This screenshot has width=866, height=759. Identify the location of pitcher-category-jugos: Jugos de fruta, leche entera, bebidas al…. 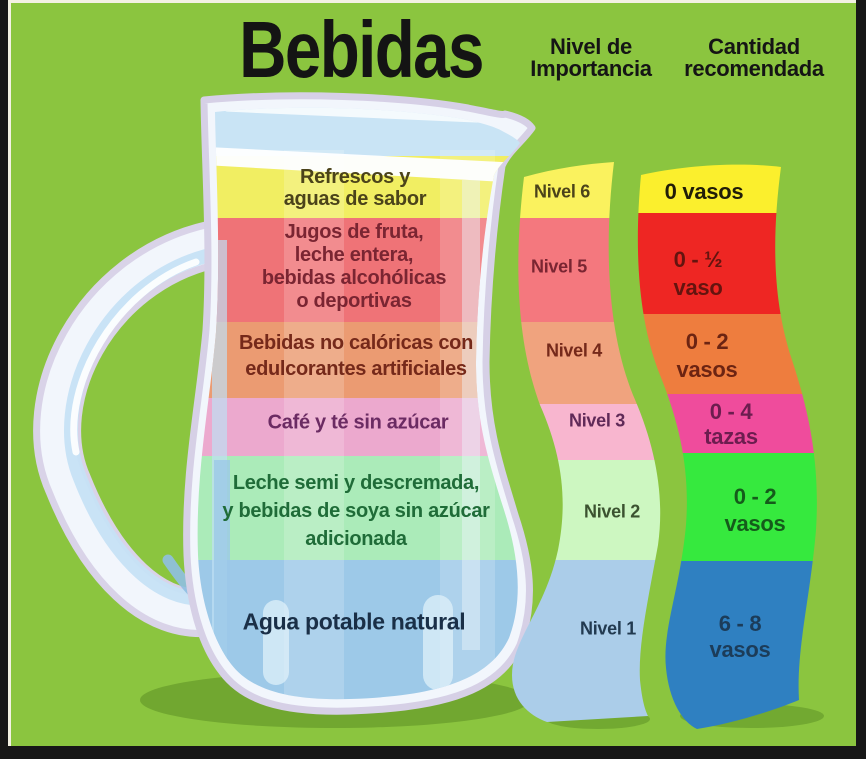
(354, 266).